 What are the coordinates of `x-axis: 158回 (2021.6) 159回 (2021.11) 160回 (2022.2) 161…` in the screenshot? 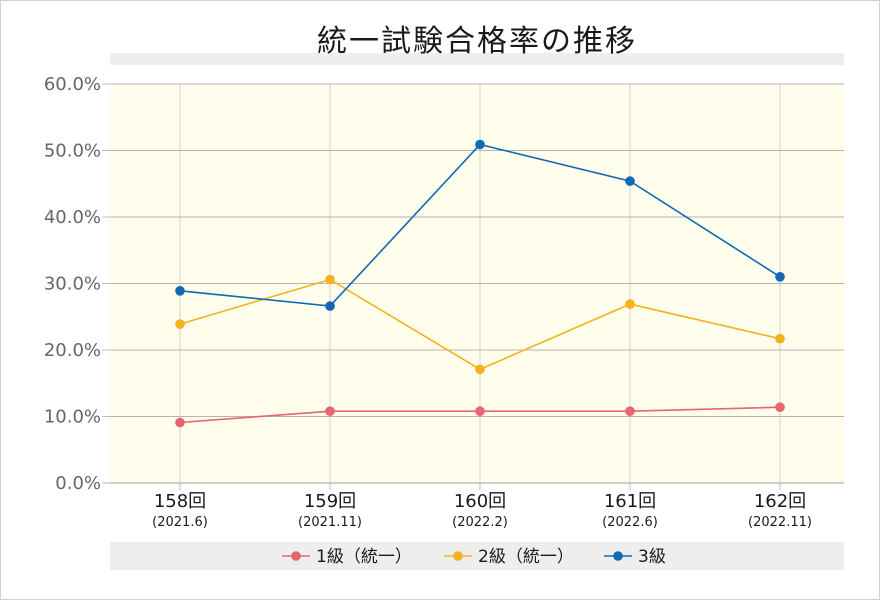 It's located at (482, 506).